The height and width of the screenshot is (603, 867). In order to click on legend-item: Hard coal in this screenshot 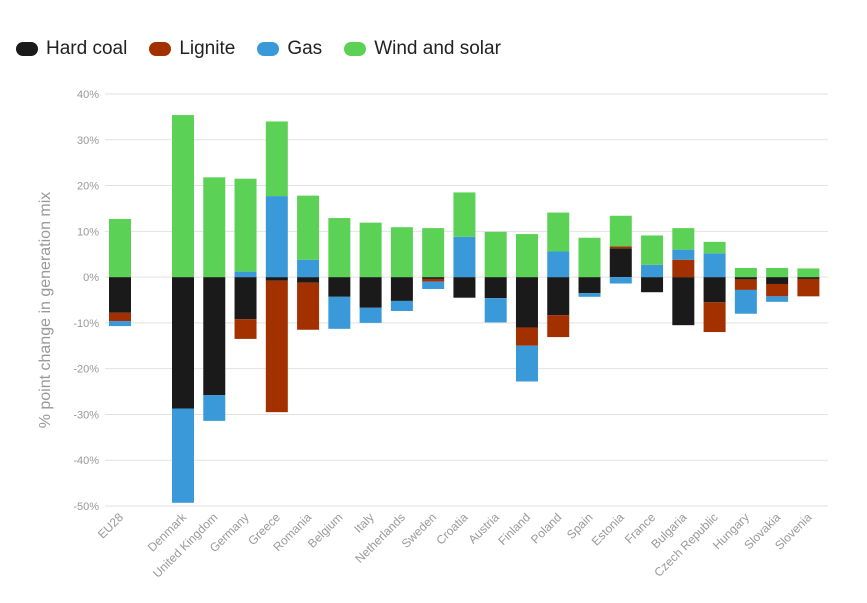, I will do `click(71, 49)`.